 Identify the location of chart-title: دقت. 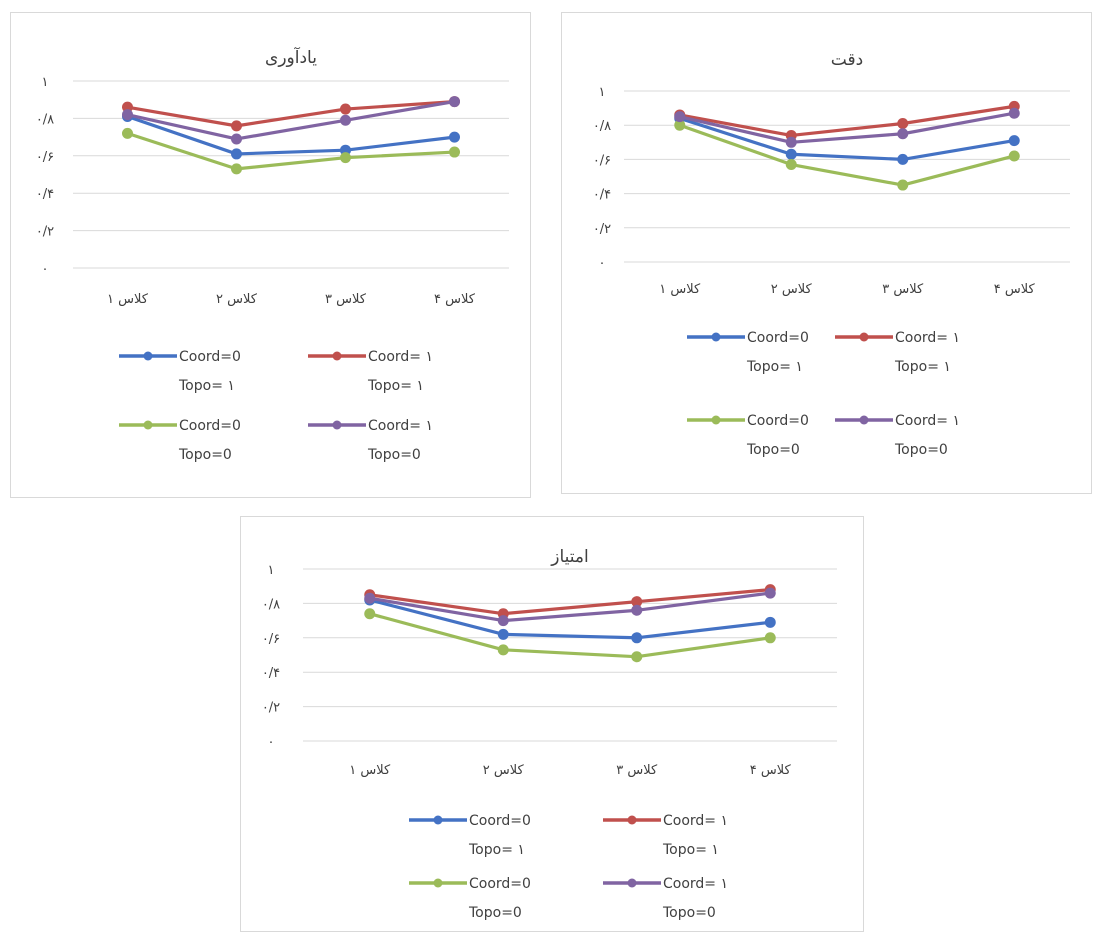
(847, 60).